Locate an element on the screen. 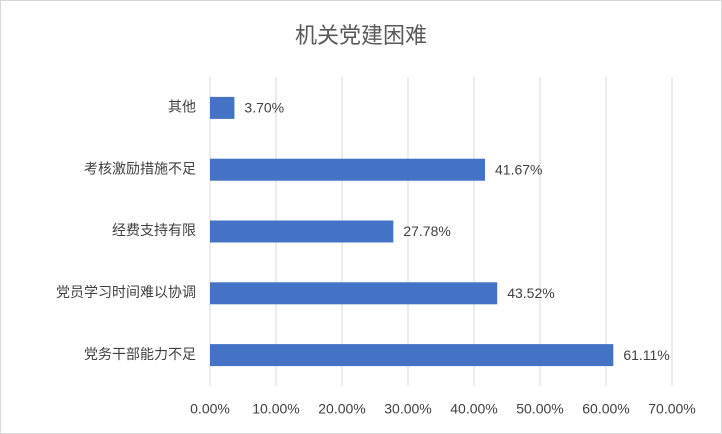 This screenshot has height=434, width=722. y-tick-label: 党务干部能力不足 is located at coordinates (140, 354).